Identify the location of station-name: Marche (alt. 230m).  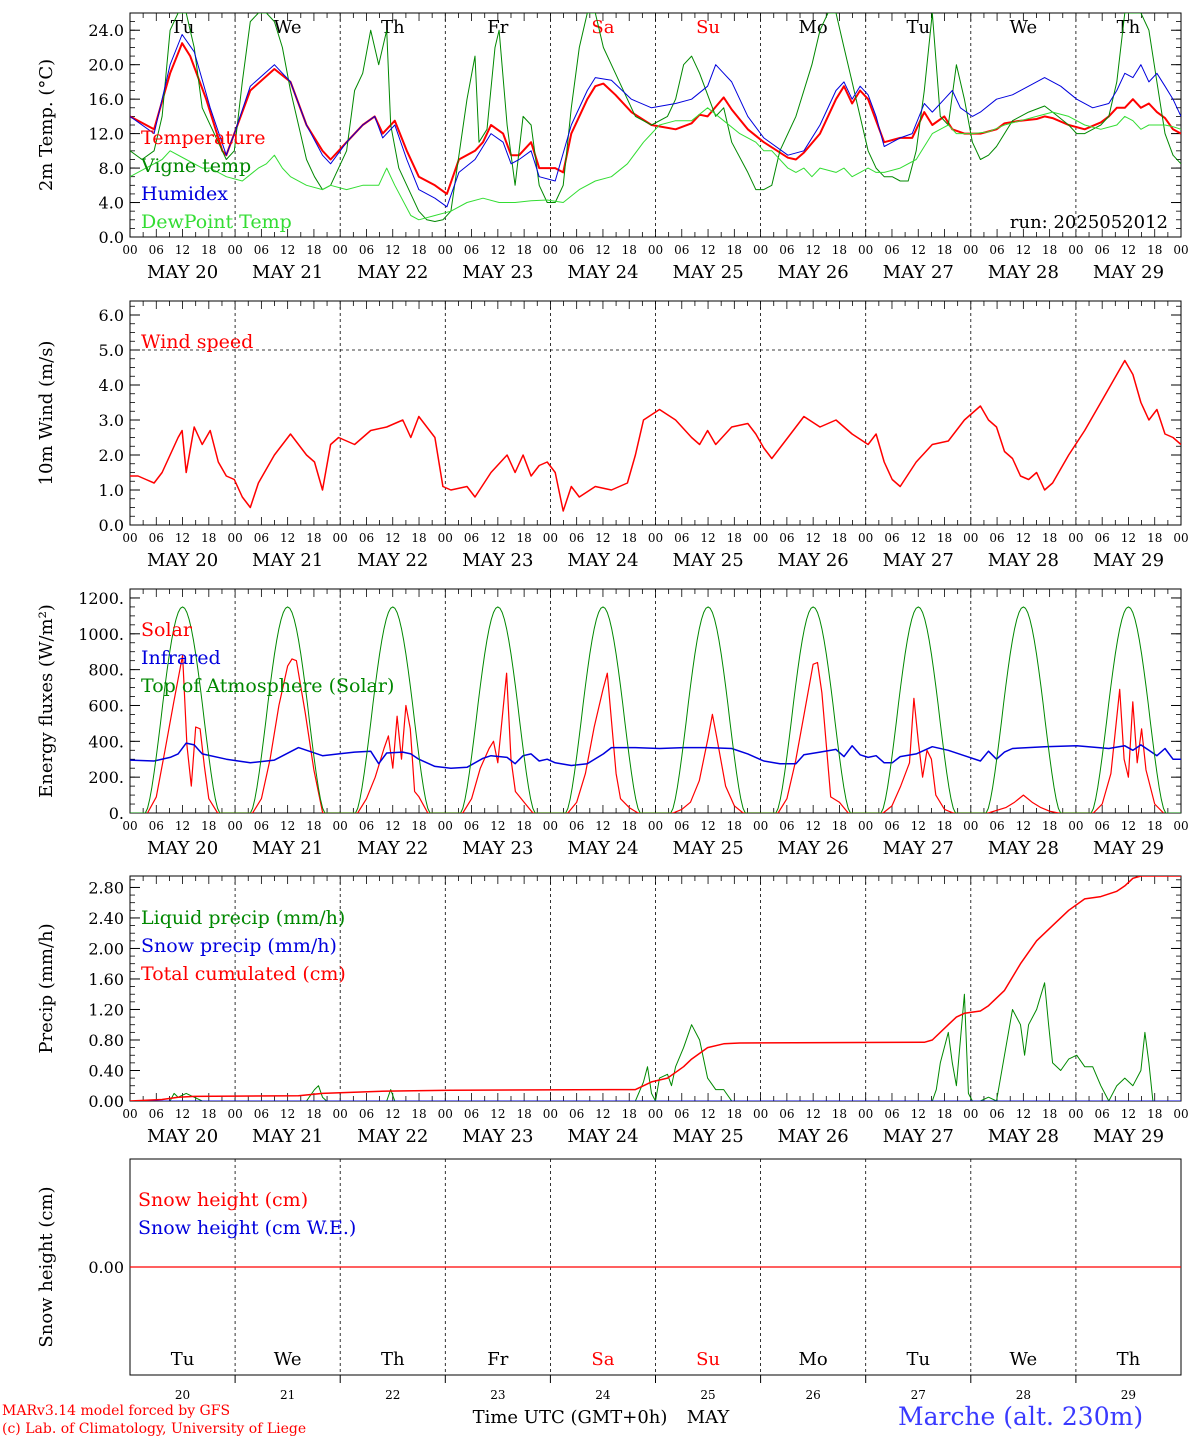
(1021, 1416).